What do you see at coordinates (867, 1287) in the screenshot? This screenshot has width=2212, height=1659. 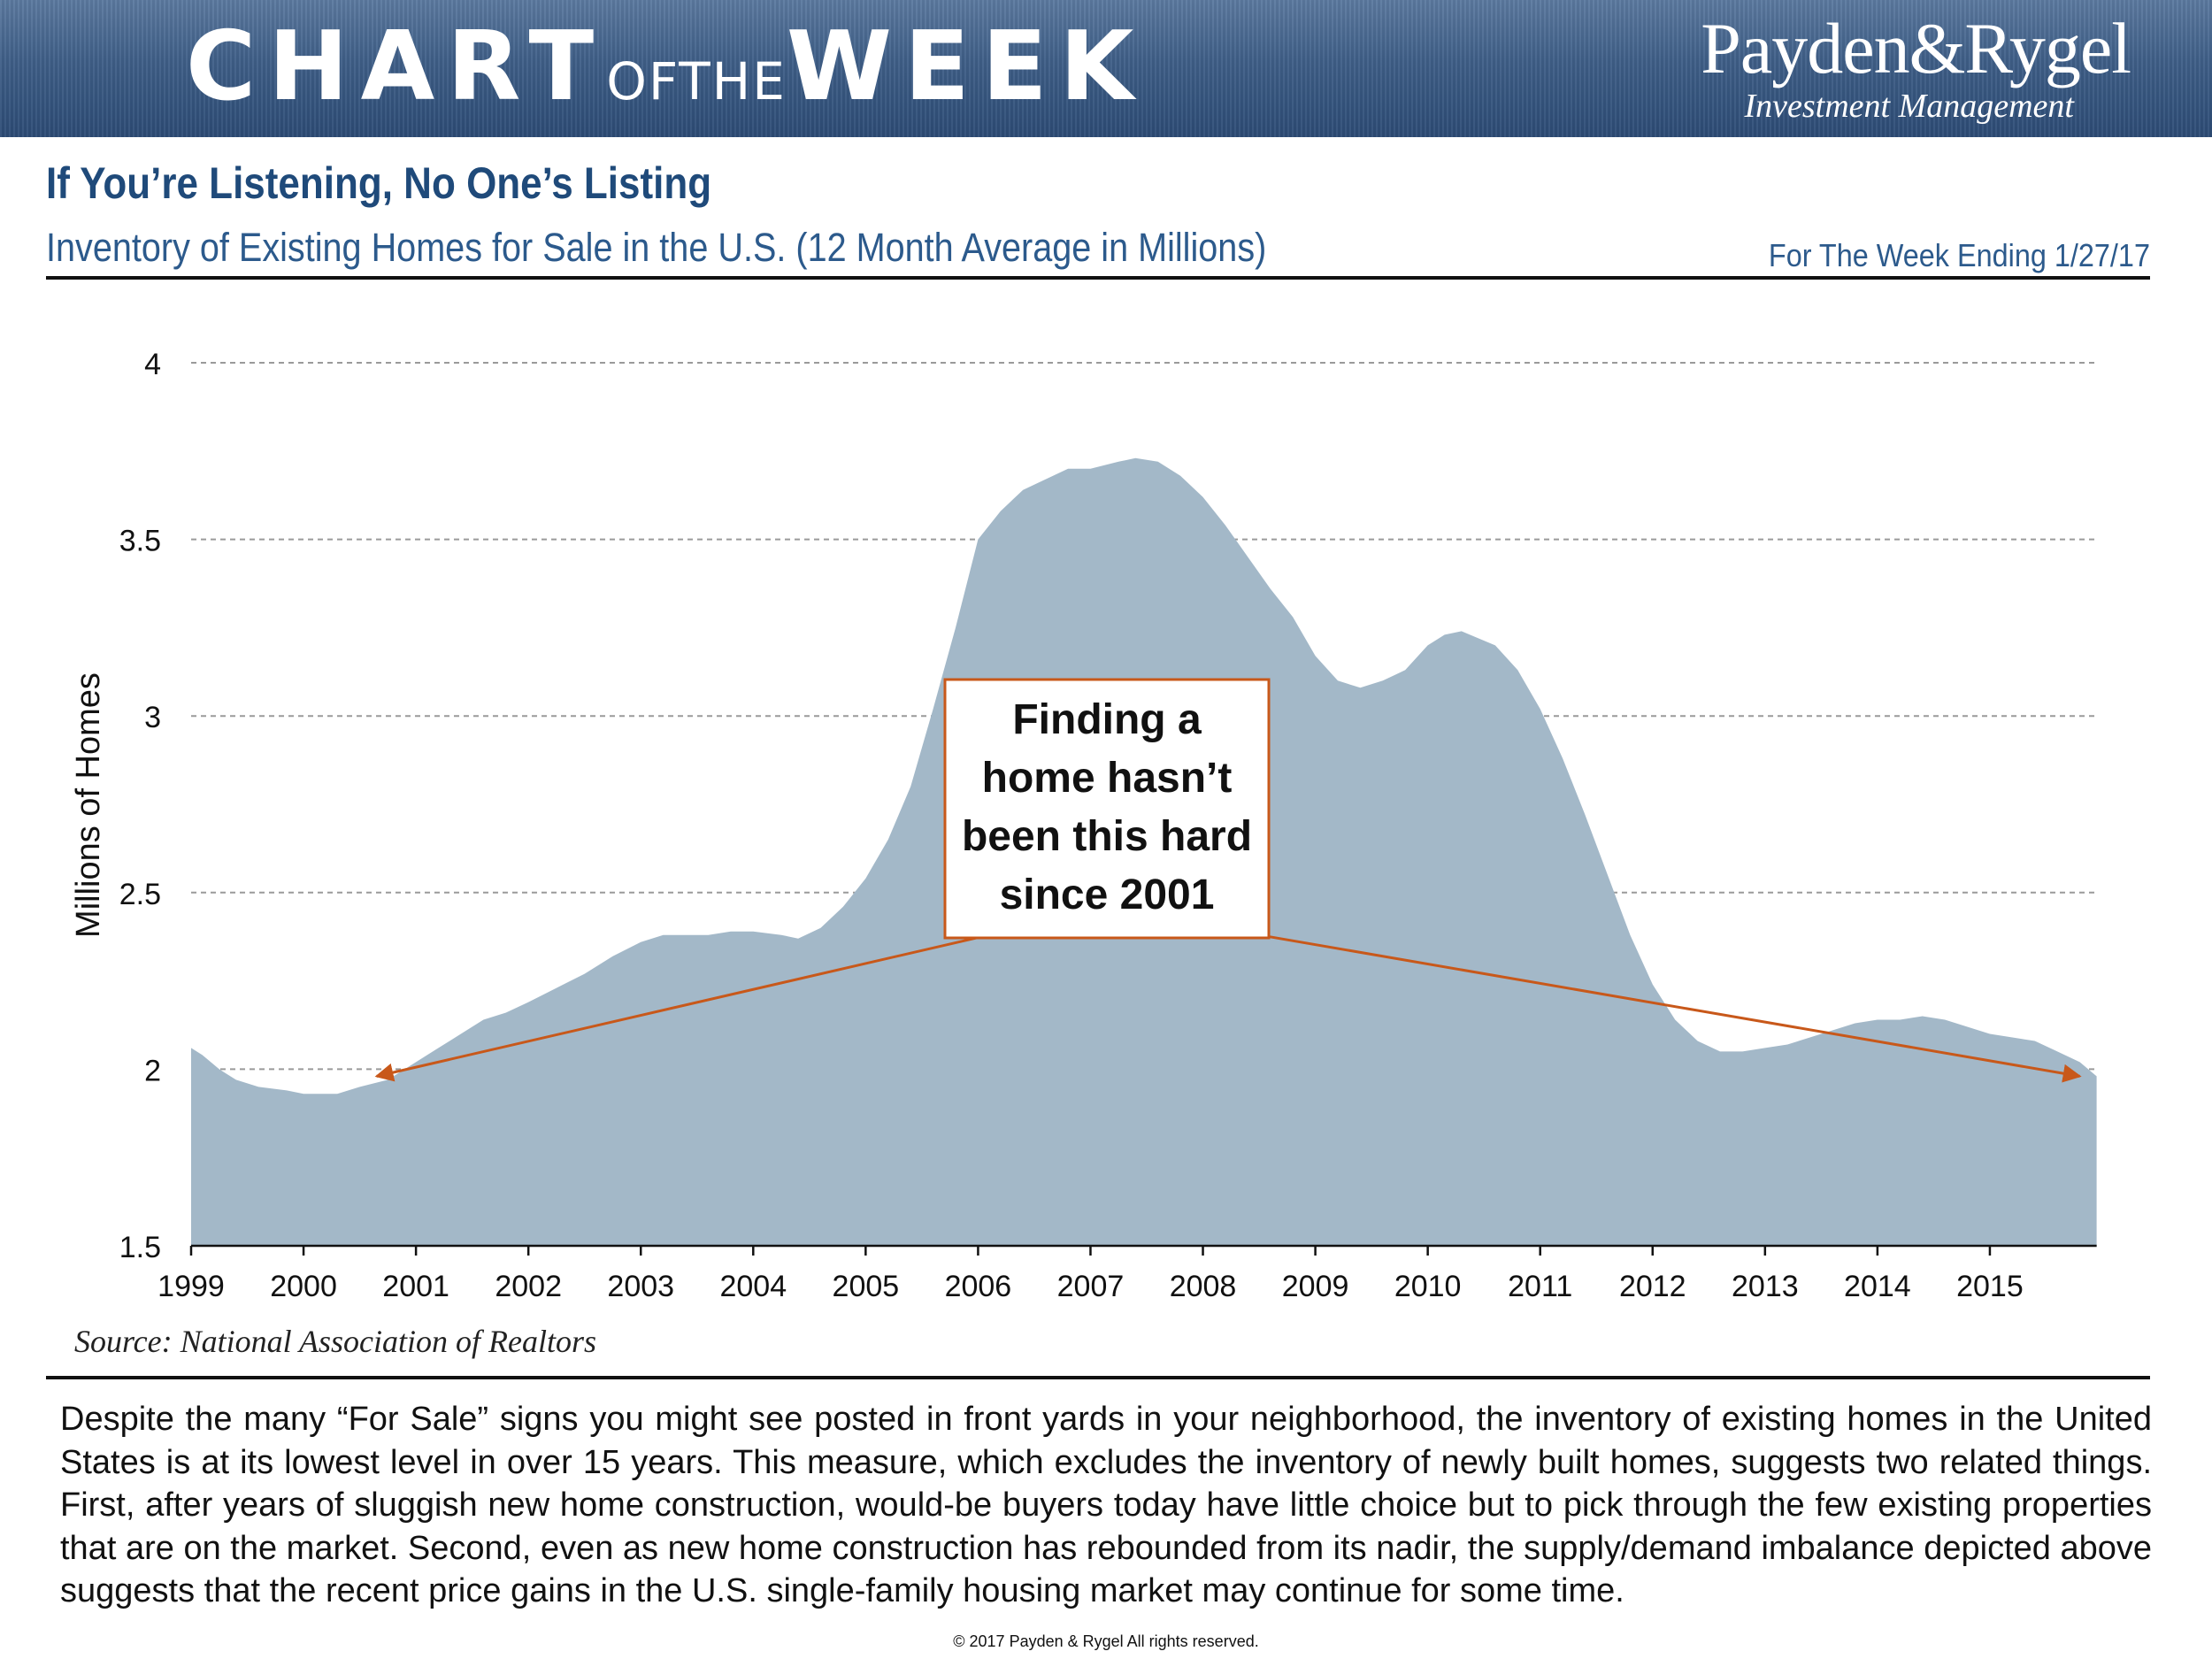 I see `x-tick-label-2005: 2005` at bounding box center [867, 1287].